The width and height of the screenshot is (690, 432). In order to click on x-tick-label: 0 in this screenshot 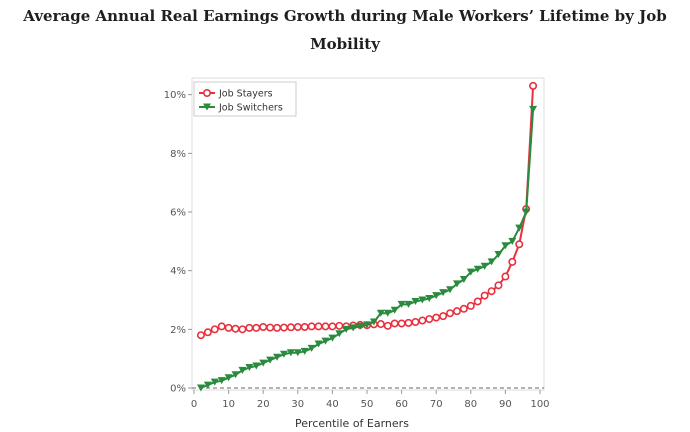, I will do `click(194, 404)`.